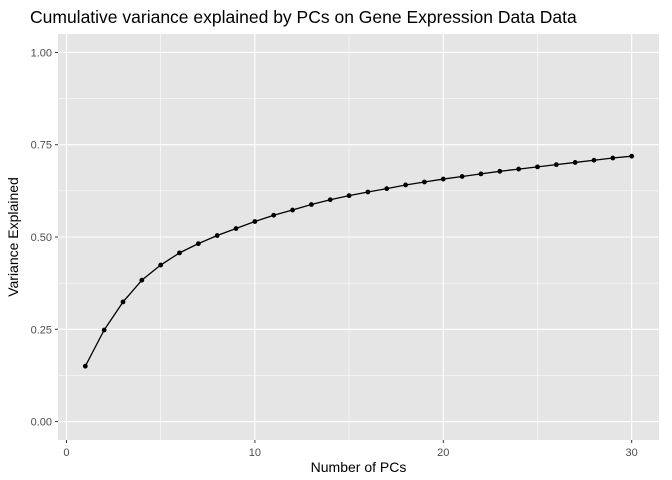 Image resolution: width=672 pixels, height=480 pixels. I want to click on x-tick-label: 20, so click(443, 453).